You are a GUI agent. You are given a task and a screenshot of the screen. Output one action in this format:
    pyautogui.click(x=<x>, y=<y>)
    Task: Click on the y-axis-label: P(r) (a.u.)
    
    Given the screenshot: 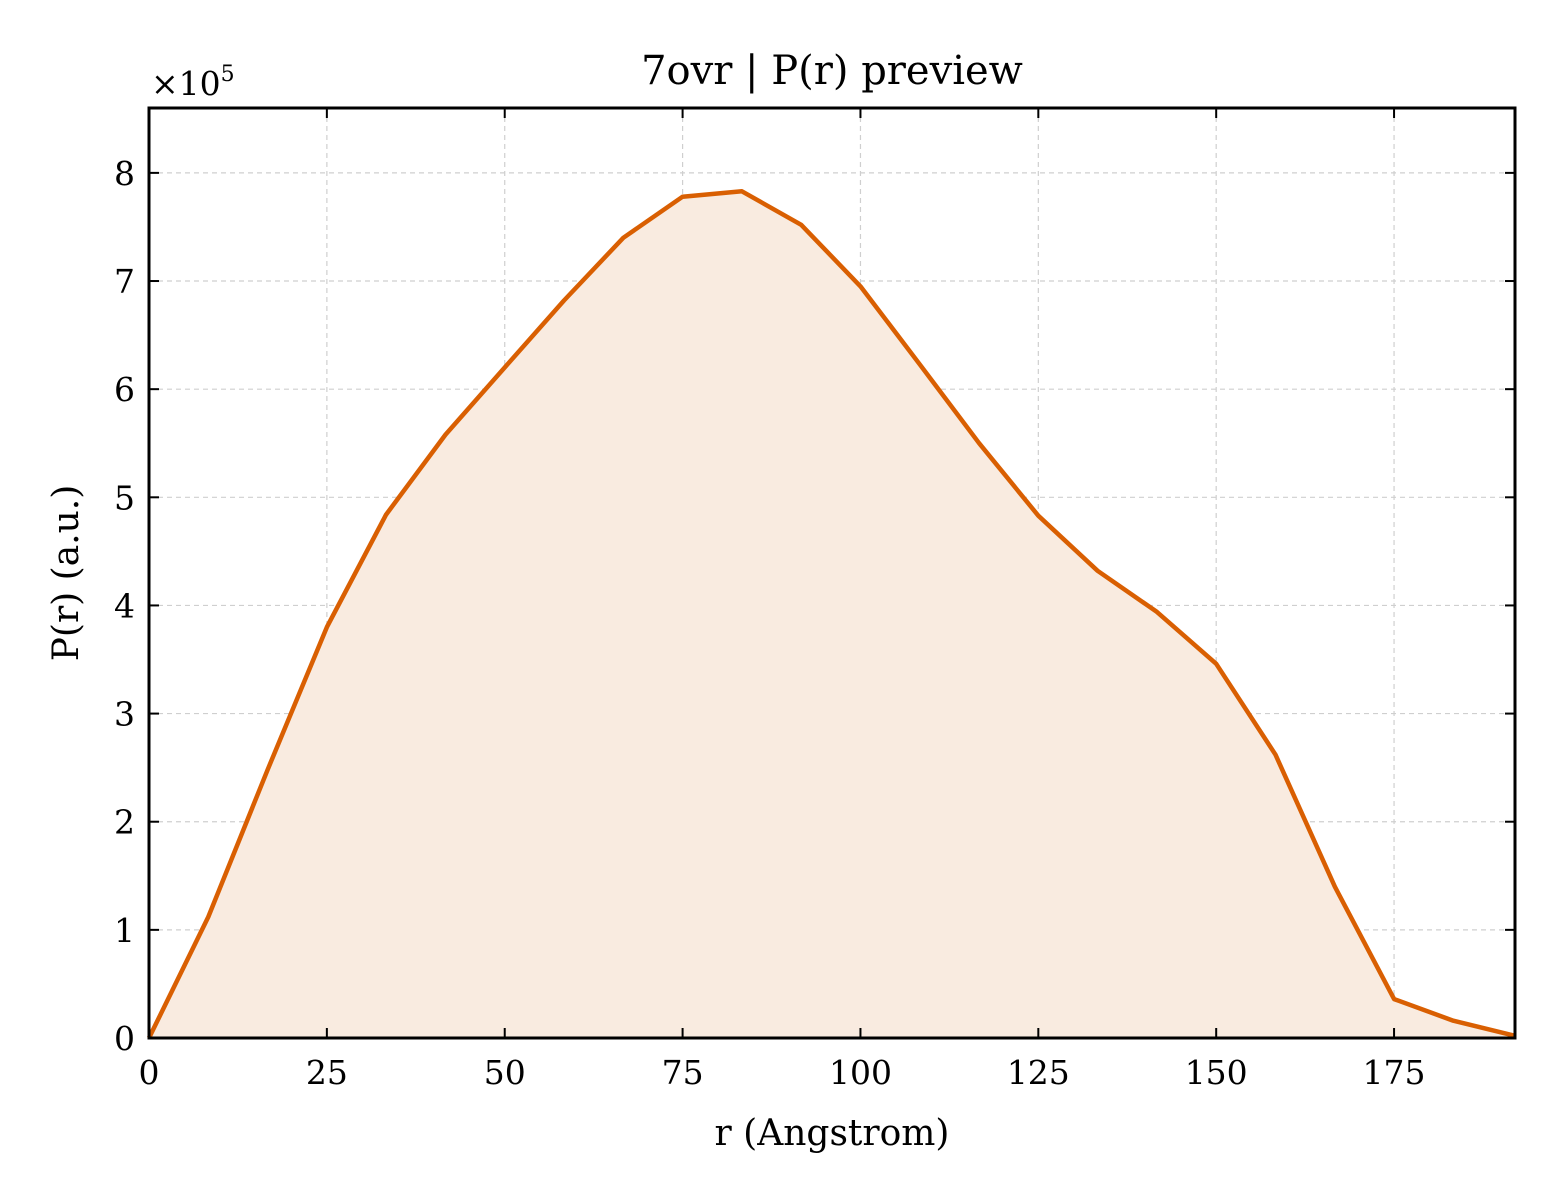 What is the action you would take?
    pyautogui.click(x=66, y=573)
    